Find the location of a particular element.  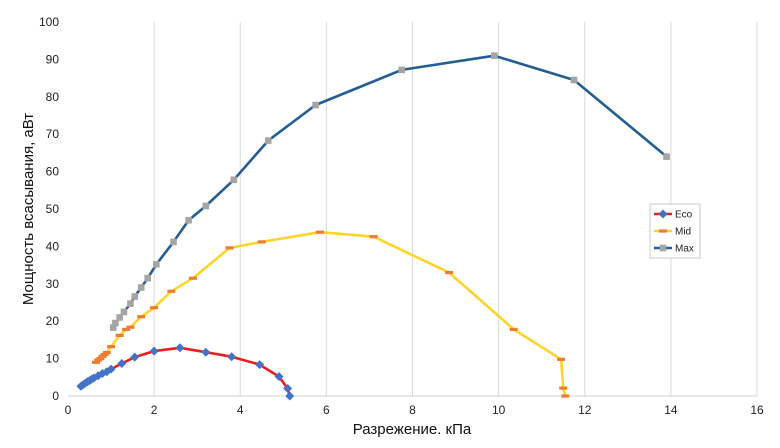

x-tick-label: 6 is located at coordinates (326, 410).